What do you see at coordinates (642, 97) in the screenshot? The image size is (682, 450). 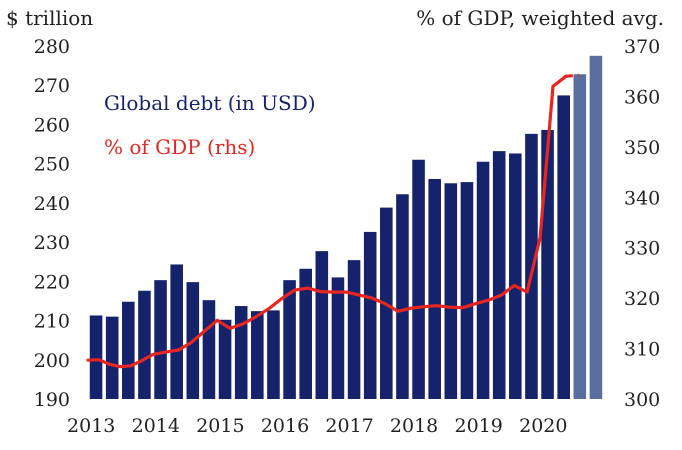 I see `right-tick-360: 360` at bounding box center [642, 97].